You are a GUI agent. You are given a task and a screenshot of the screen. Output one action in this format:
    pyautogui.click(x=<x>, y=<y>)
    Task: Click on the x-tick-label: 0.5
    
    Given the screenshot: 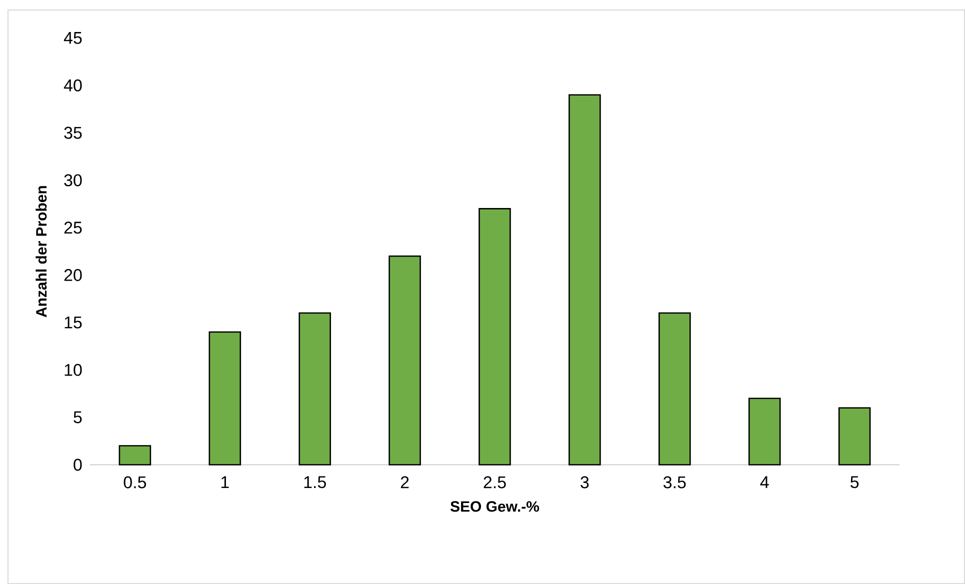 What is the action you would take?
    pyautogui.click(x=135, y=482)
    